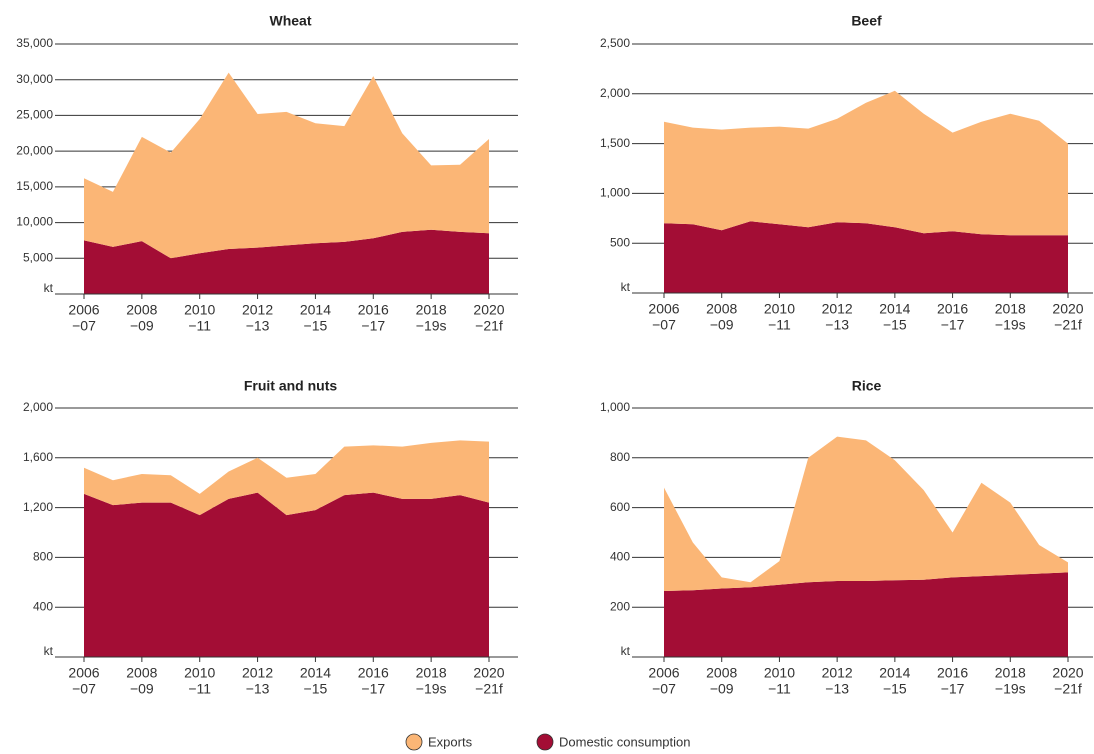 This screenshot has height=754, width=1094. I want to click on panel-title: Beef, so click(866, 21).